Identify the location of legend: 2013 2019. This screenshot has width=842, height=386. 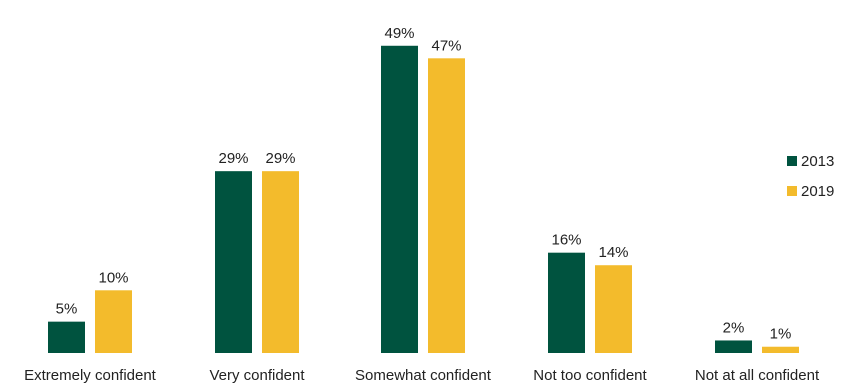
(810, 176).